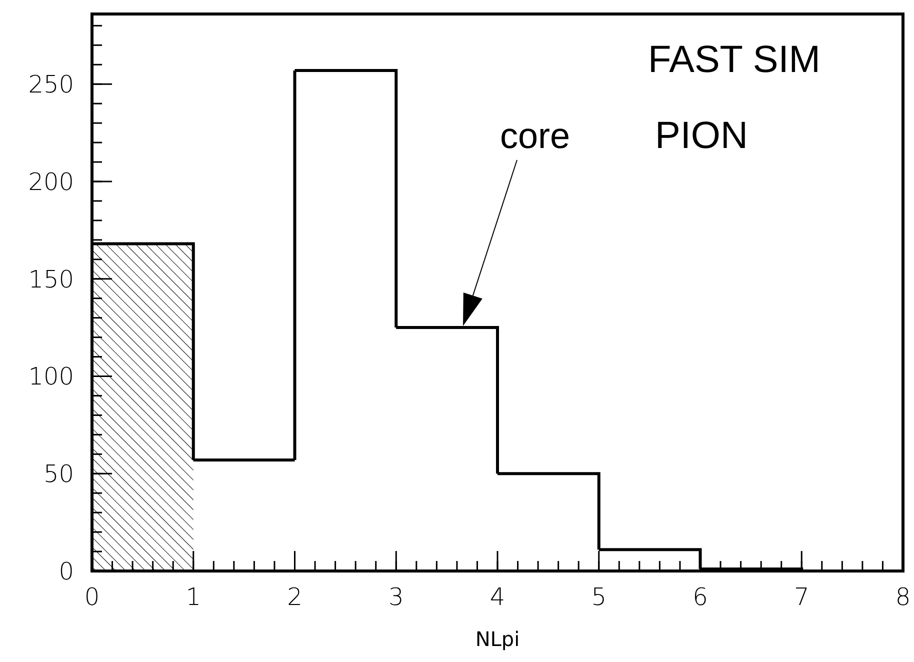 This screenshot has height=662, width=914. I want to click on annotation: core, so click(535, 135).